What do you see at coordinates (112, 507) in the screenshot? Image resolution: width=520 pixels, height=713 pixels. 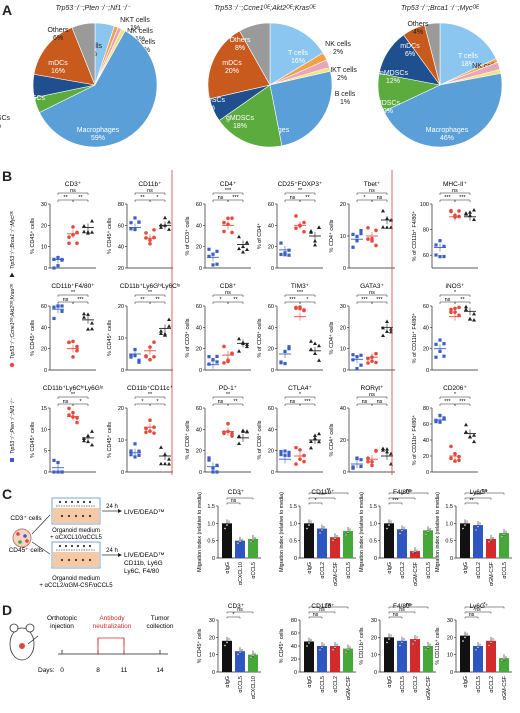 I see `time-label: 24 h` at bounding box center [112, 507].